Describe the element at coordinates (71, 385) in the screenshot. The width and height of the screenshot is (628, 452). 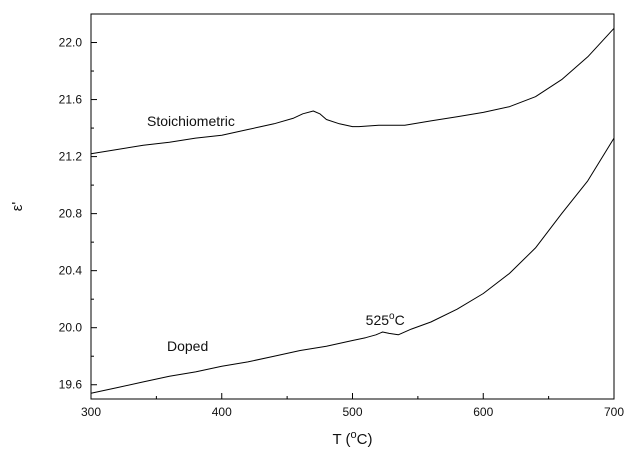
I see `y-tick-label: 19.6` at that location.